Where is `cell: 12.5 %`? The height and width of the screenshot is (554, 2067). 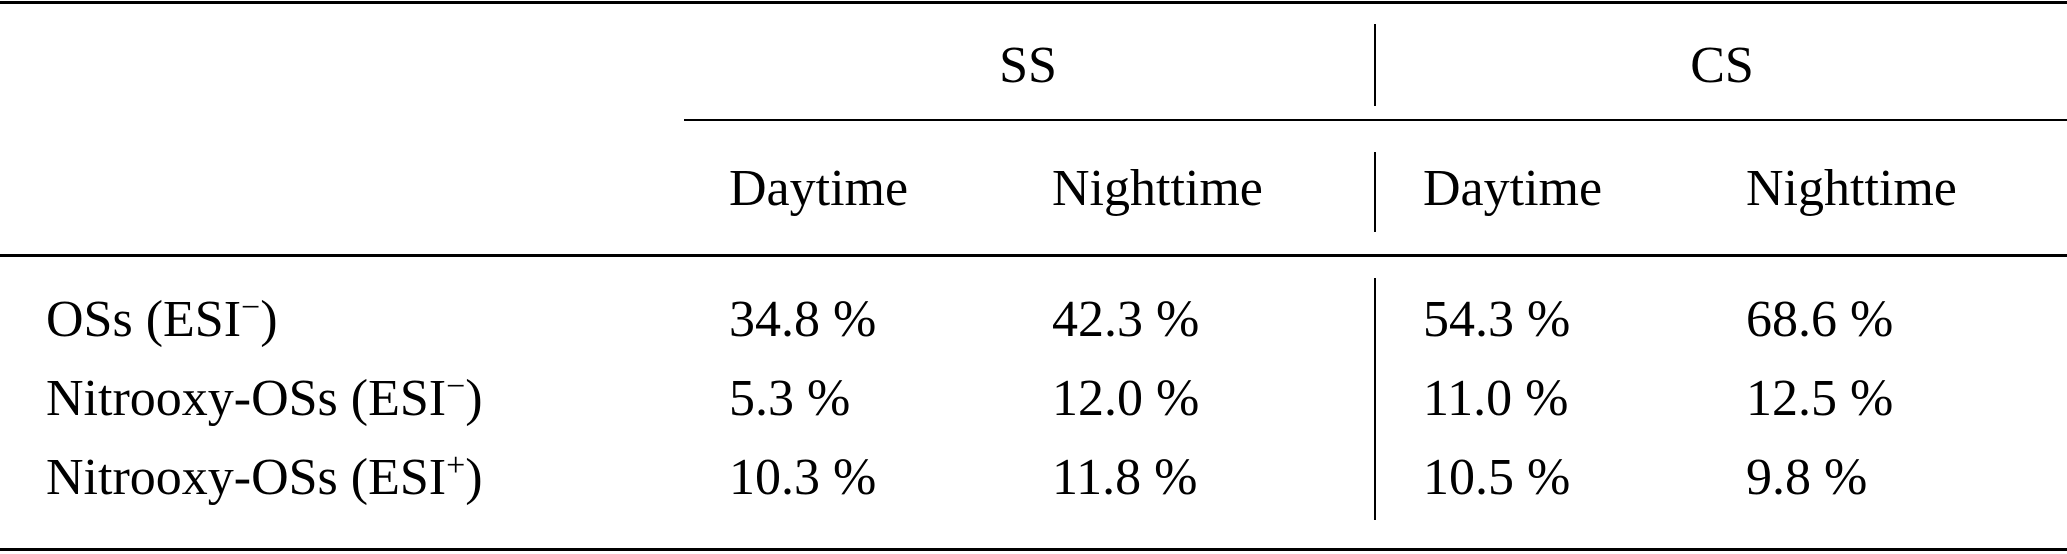
cell: 12.5 % is located at coordinates (1820, 398).